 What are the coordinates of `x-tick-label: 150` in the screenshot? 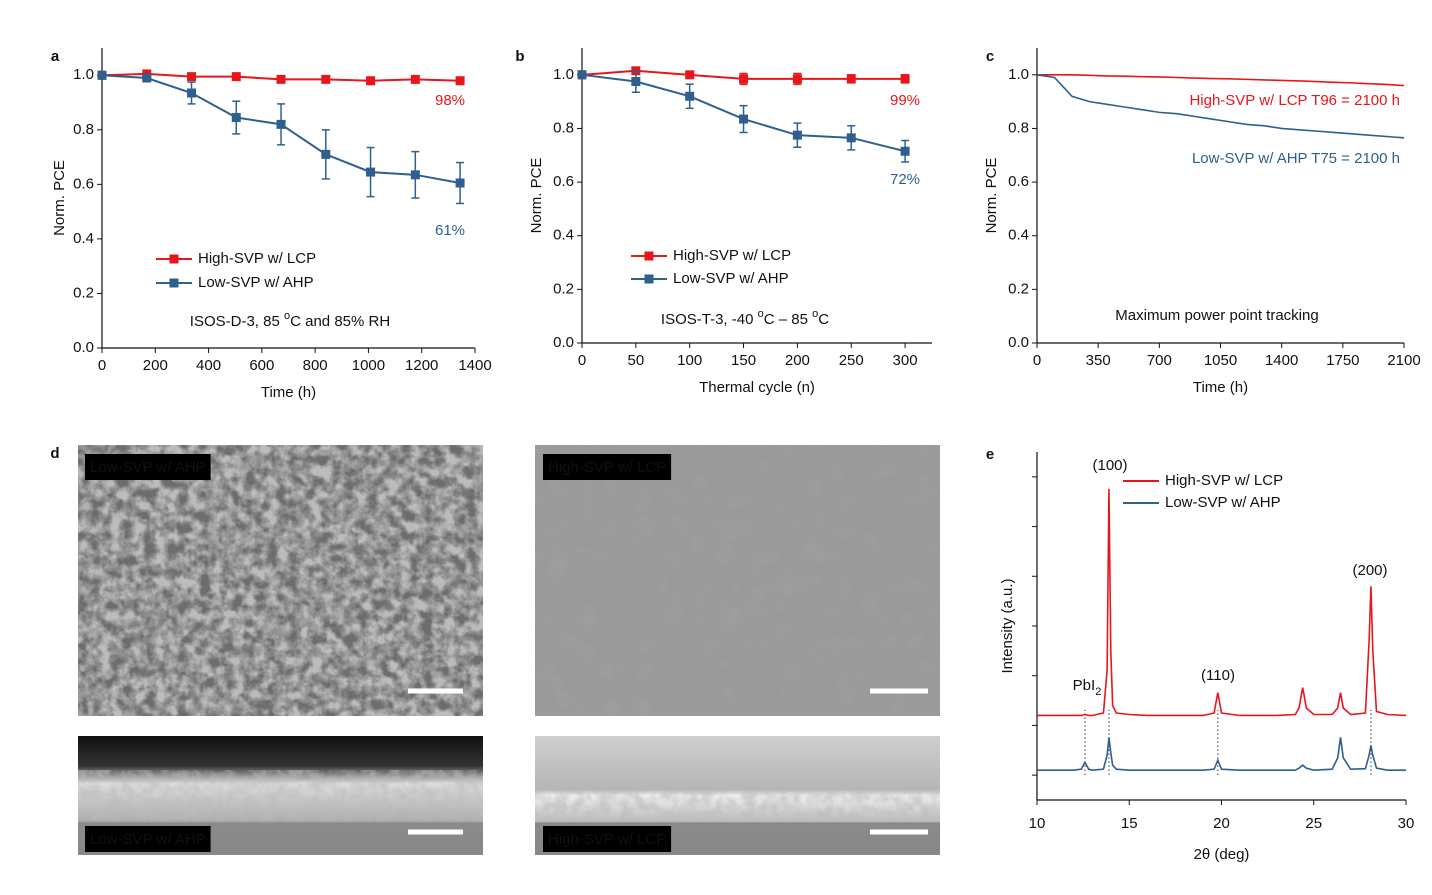 It's located at (743, 360).